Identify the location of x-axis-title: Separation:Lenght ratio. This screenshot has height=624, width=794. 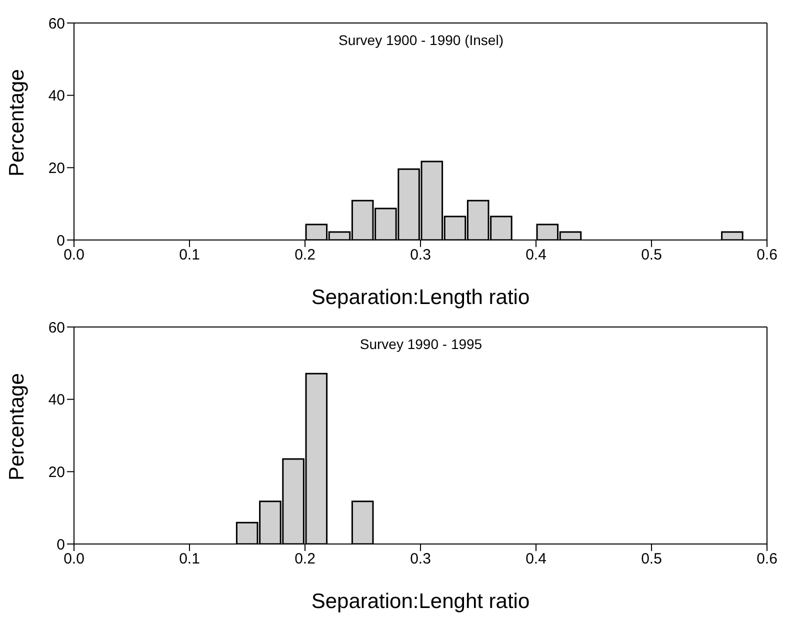
(420, 601).